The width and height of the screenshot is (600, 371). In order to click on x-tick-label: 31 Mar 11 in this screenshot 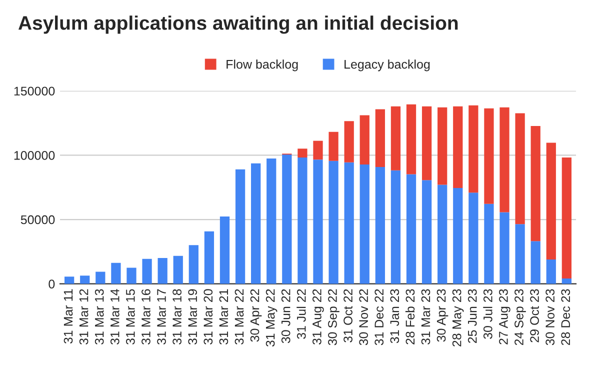, I will do `click(68, 316)`.